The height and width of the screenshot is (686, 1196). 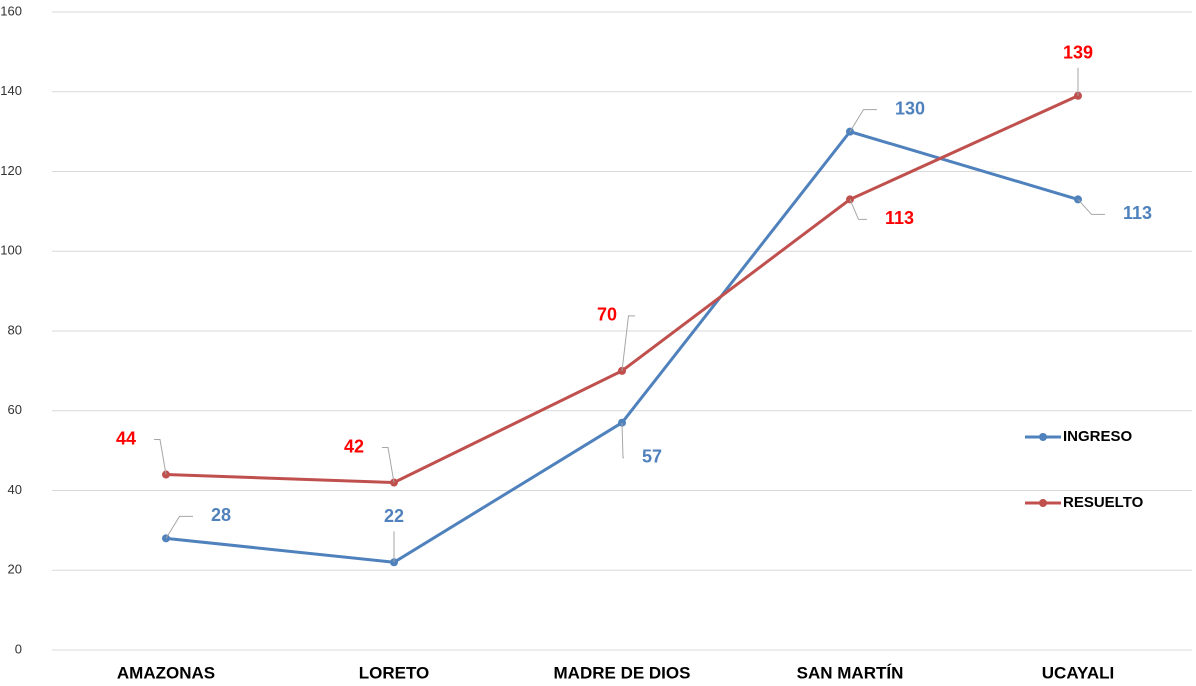 I want to click on data-label: 44, so click(x=126, y=438).